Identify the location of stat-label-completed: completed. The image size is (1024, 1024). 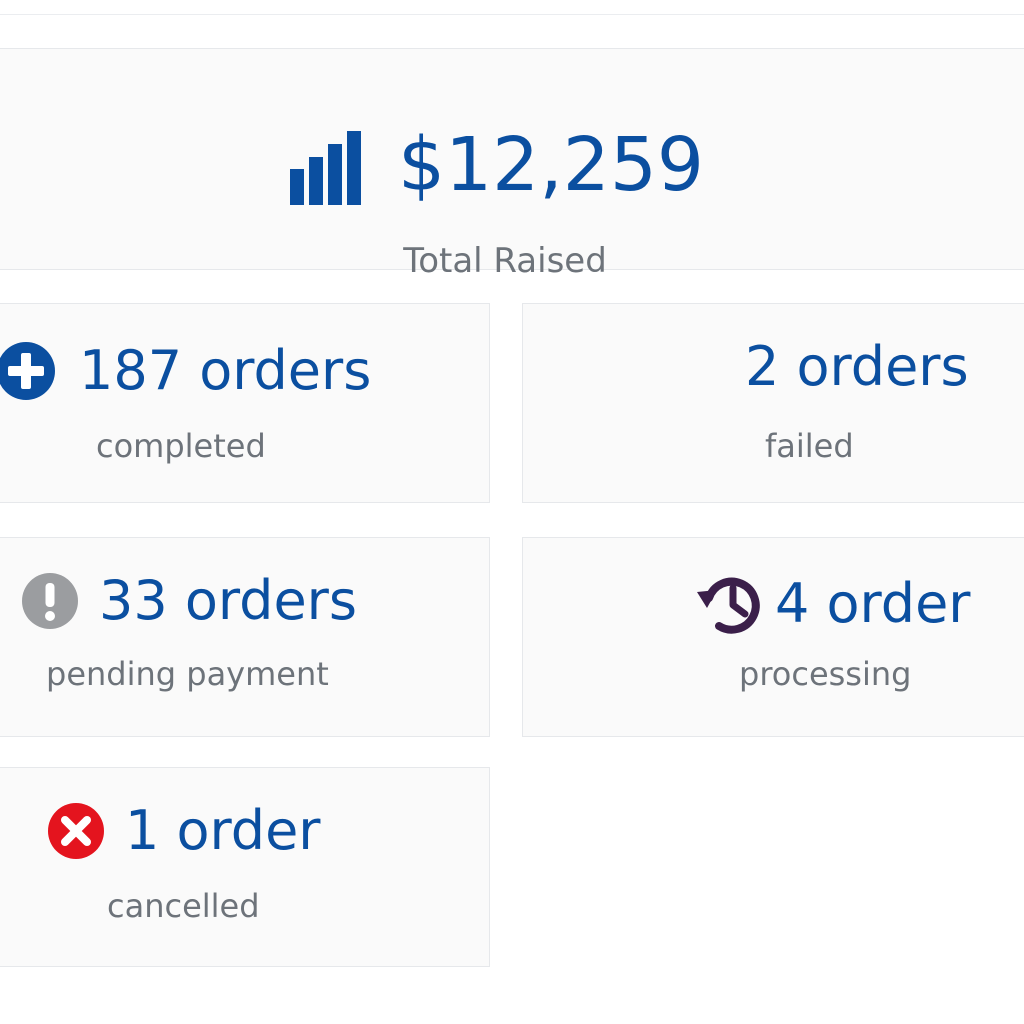
(181, 446).